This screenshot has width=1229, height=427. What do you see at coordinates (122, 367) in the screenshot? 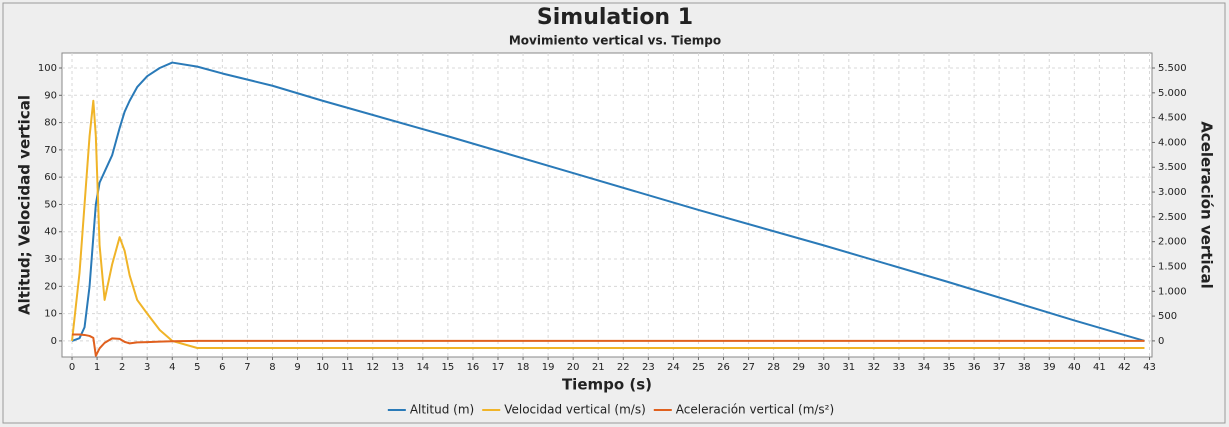
I see `x-tick-label: 2` at bounding box center [122, 367].